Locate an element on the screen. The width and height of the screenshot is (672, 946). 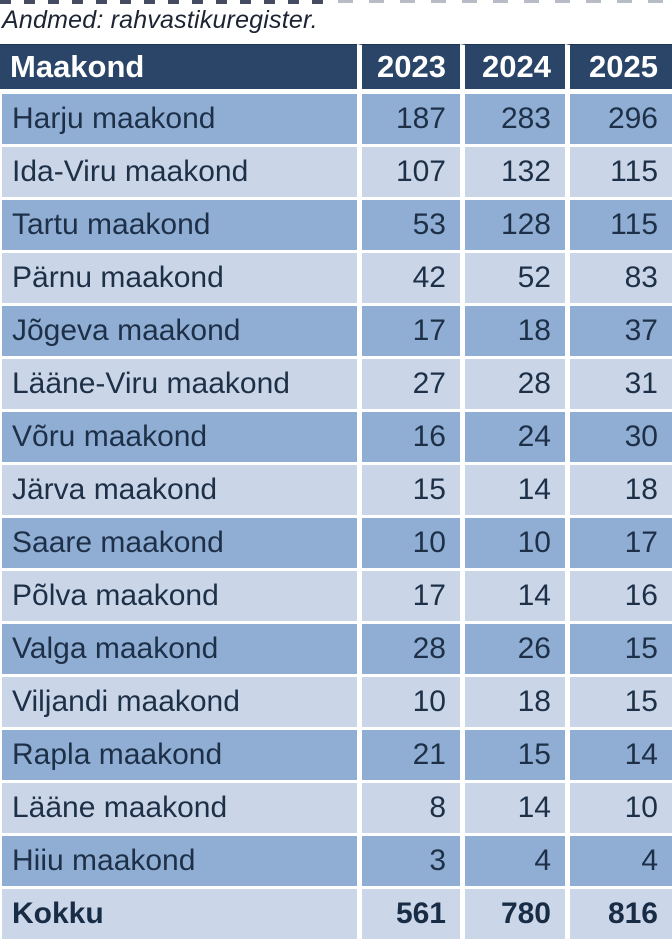
table-row: Valga maakond 28 26 15 is located at coordinates (336, 647).